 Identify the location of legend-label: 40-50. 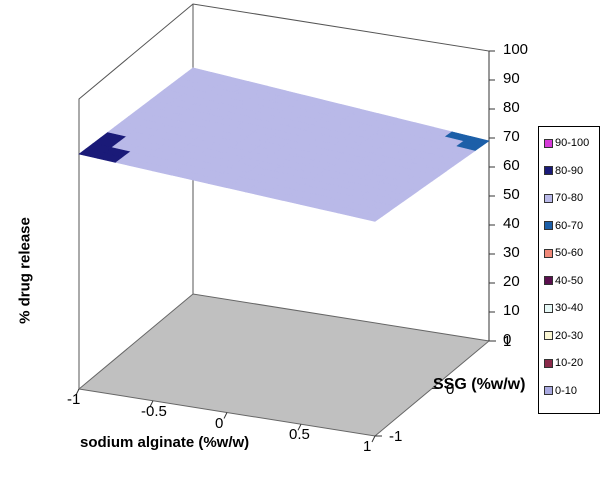
(569, 280).